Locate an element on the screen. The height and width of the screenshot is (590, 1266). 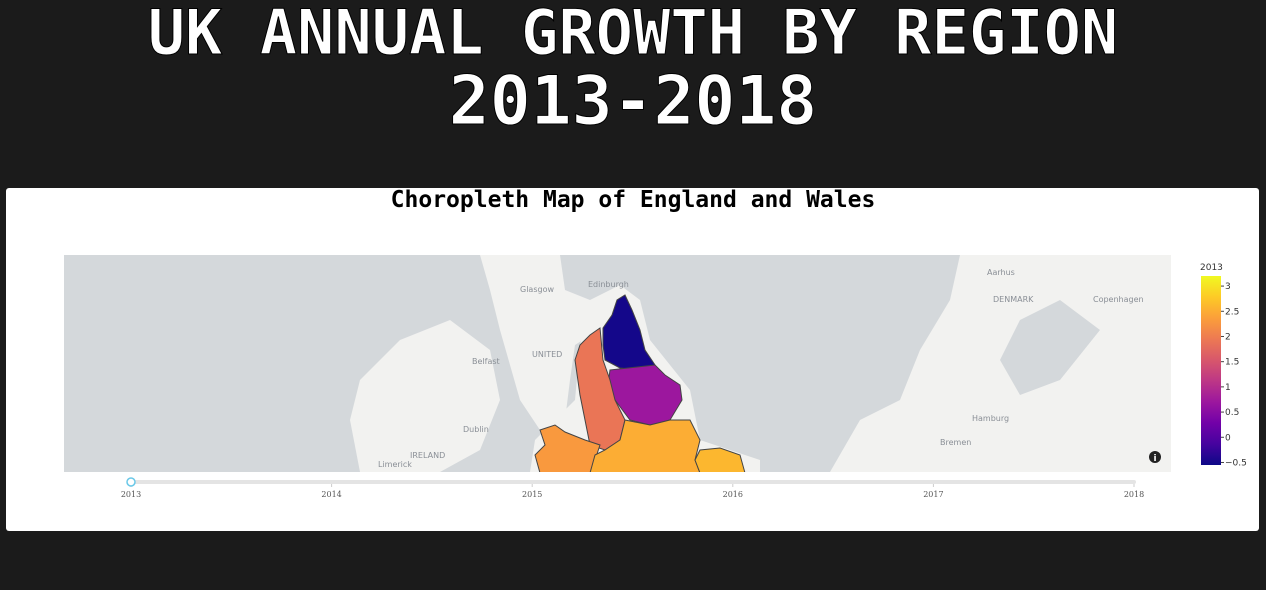
place-label: Belfast is located at coordinates (486, 361).